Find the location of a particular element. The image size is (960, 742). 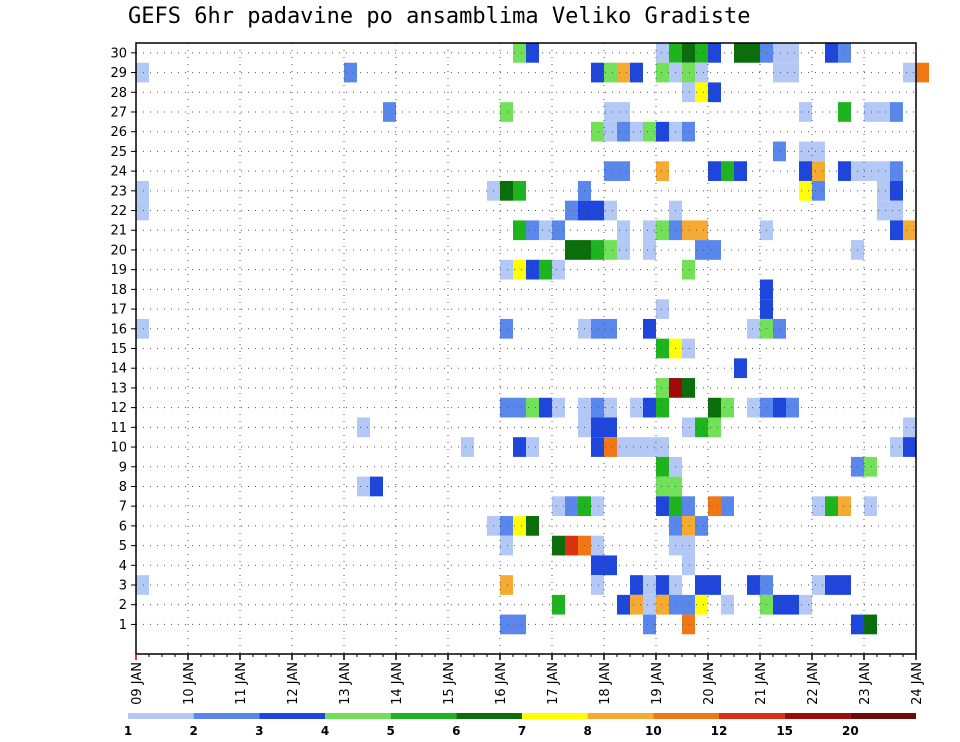

legend-label: 5 is located at coordinates (390, 731).